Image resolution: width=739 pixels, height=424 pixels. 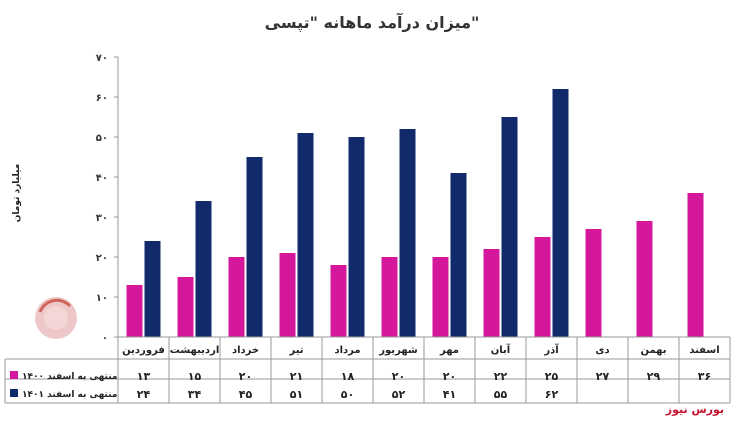 I want to click on data-value-label: ۴۱, so click(x=449, y=394).